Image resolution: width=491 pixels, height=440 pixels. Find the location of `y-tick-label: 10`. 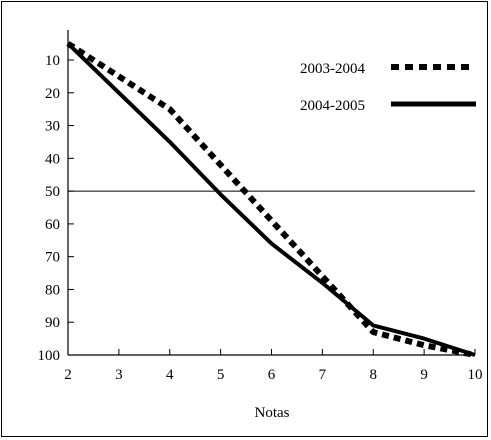

y-tick-label: 10 is located at coordinates (52, 61).